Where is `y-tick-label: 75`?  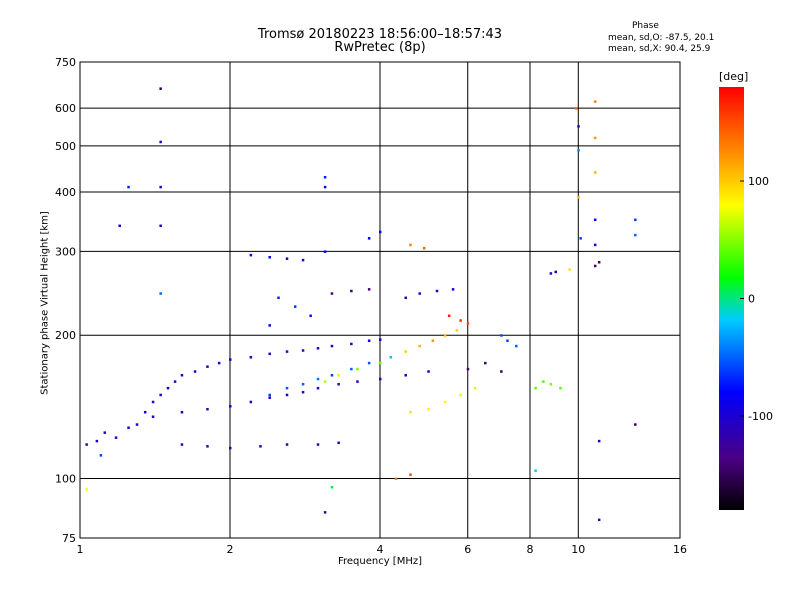 y-tick-label: 75 is located at coordinates (69, 538).